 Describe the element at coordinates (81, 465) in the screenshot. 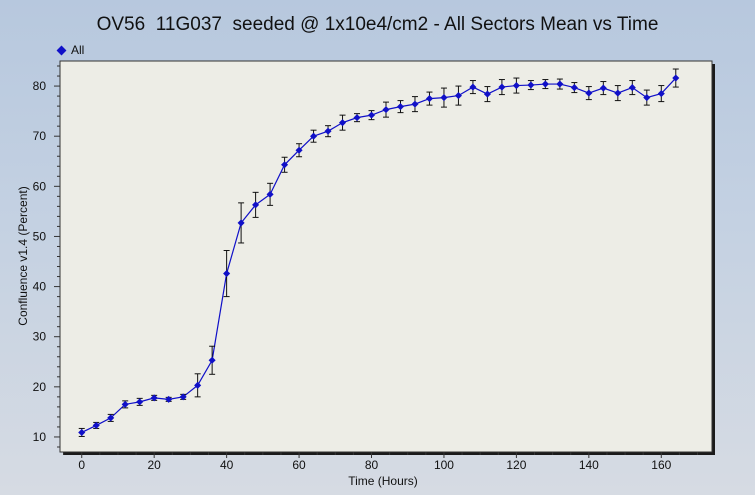

I see `x-tick-label: 0` at that location.